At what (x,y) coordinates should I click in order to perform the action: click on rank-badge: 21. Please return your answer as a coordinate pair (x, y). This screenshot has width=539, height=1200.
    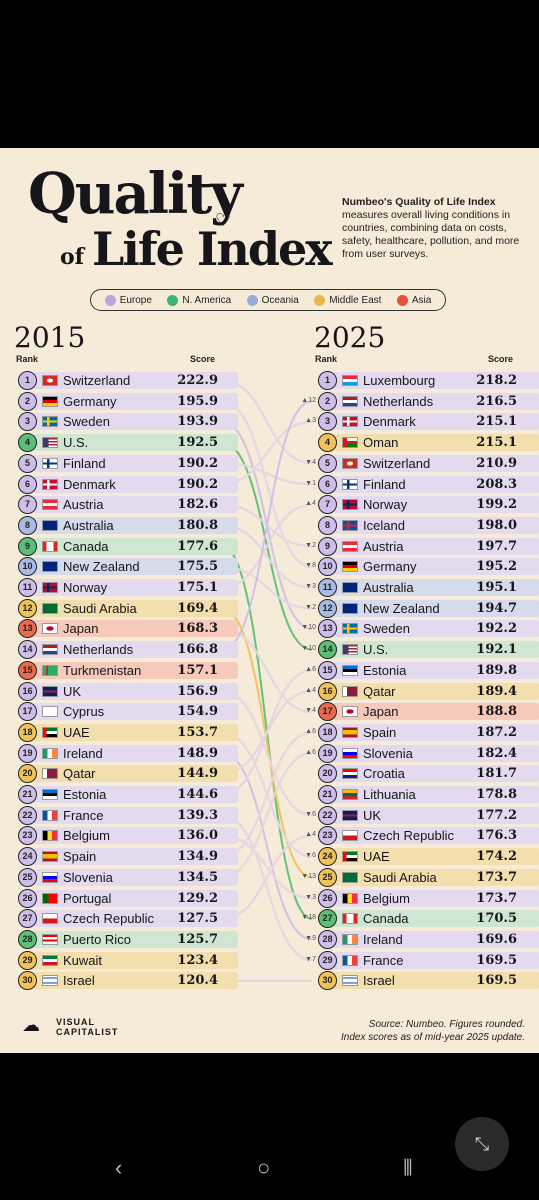
    Looking at the image, I should click on (327, 794).